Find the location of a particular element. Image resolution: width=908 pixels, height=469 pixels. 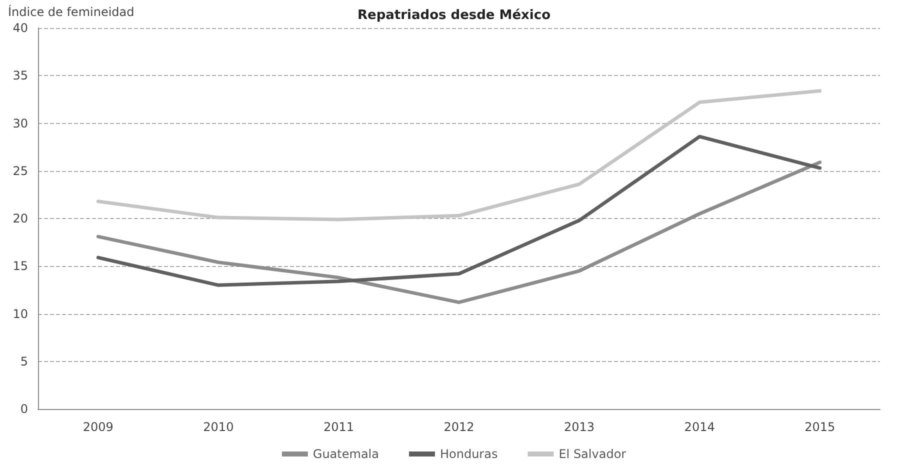

y-tick-label: 25 is located at coordinates (20, 171).